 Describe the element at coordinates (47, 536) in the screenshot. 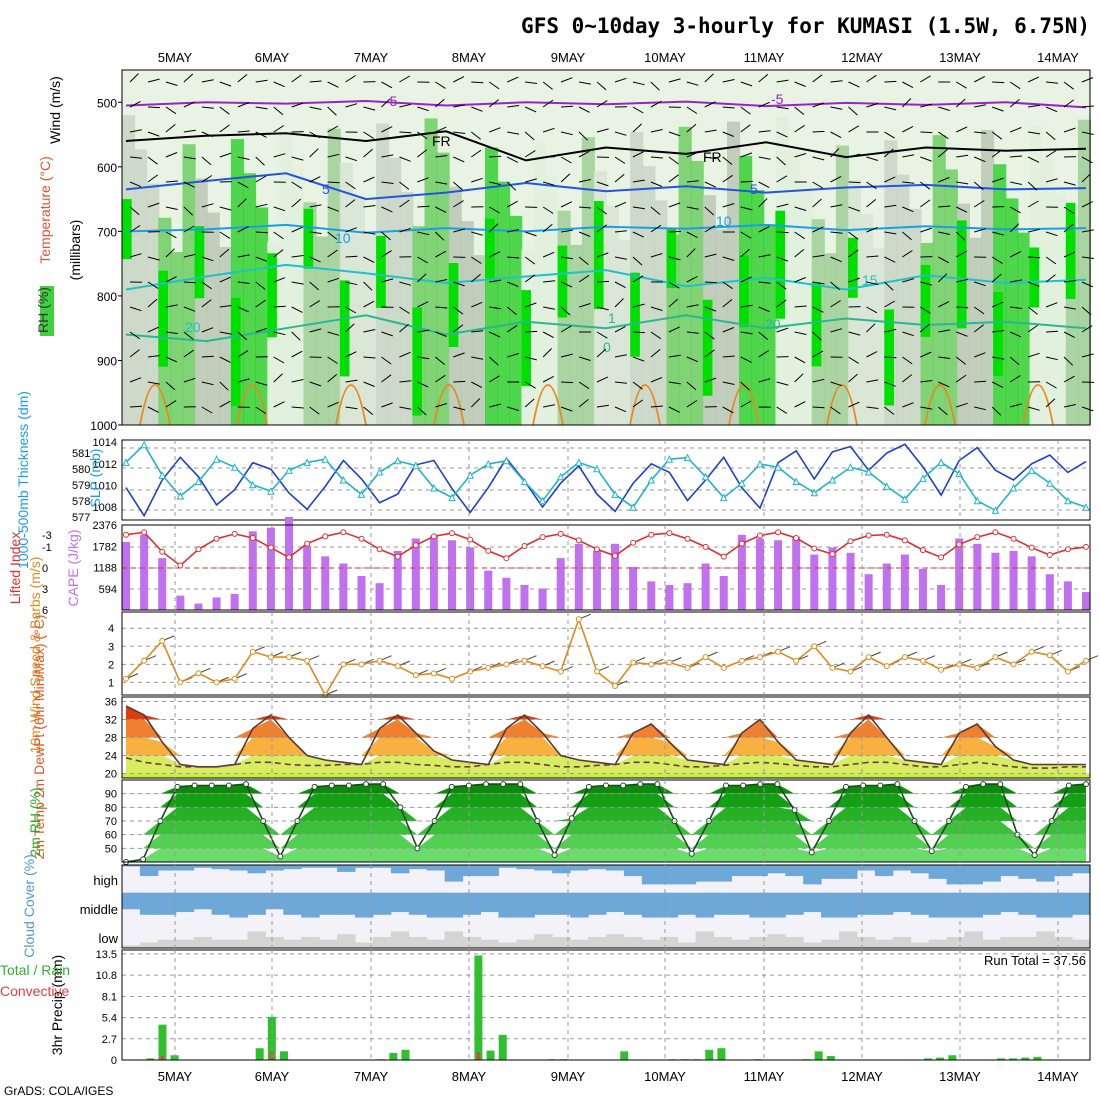

I see `li-tick-label: -3` at that location.